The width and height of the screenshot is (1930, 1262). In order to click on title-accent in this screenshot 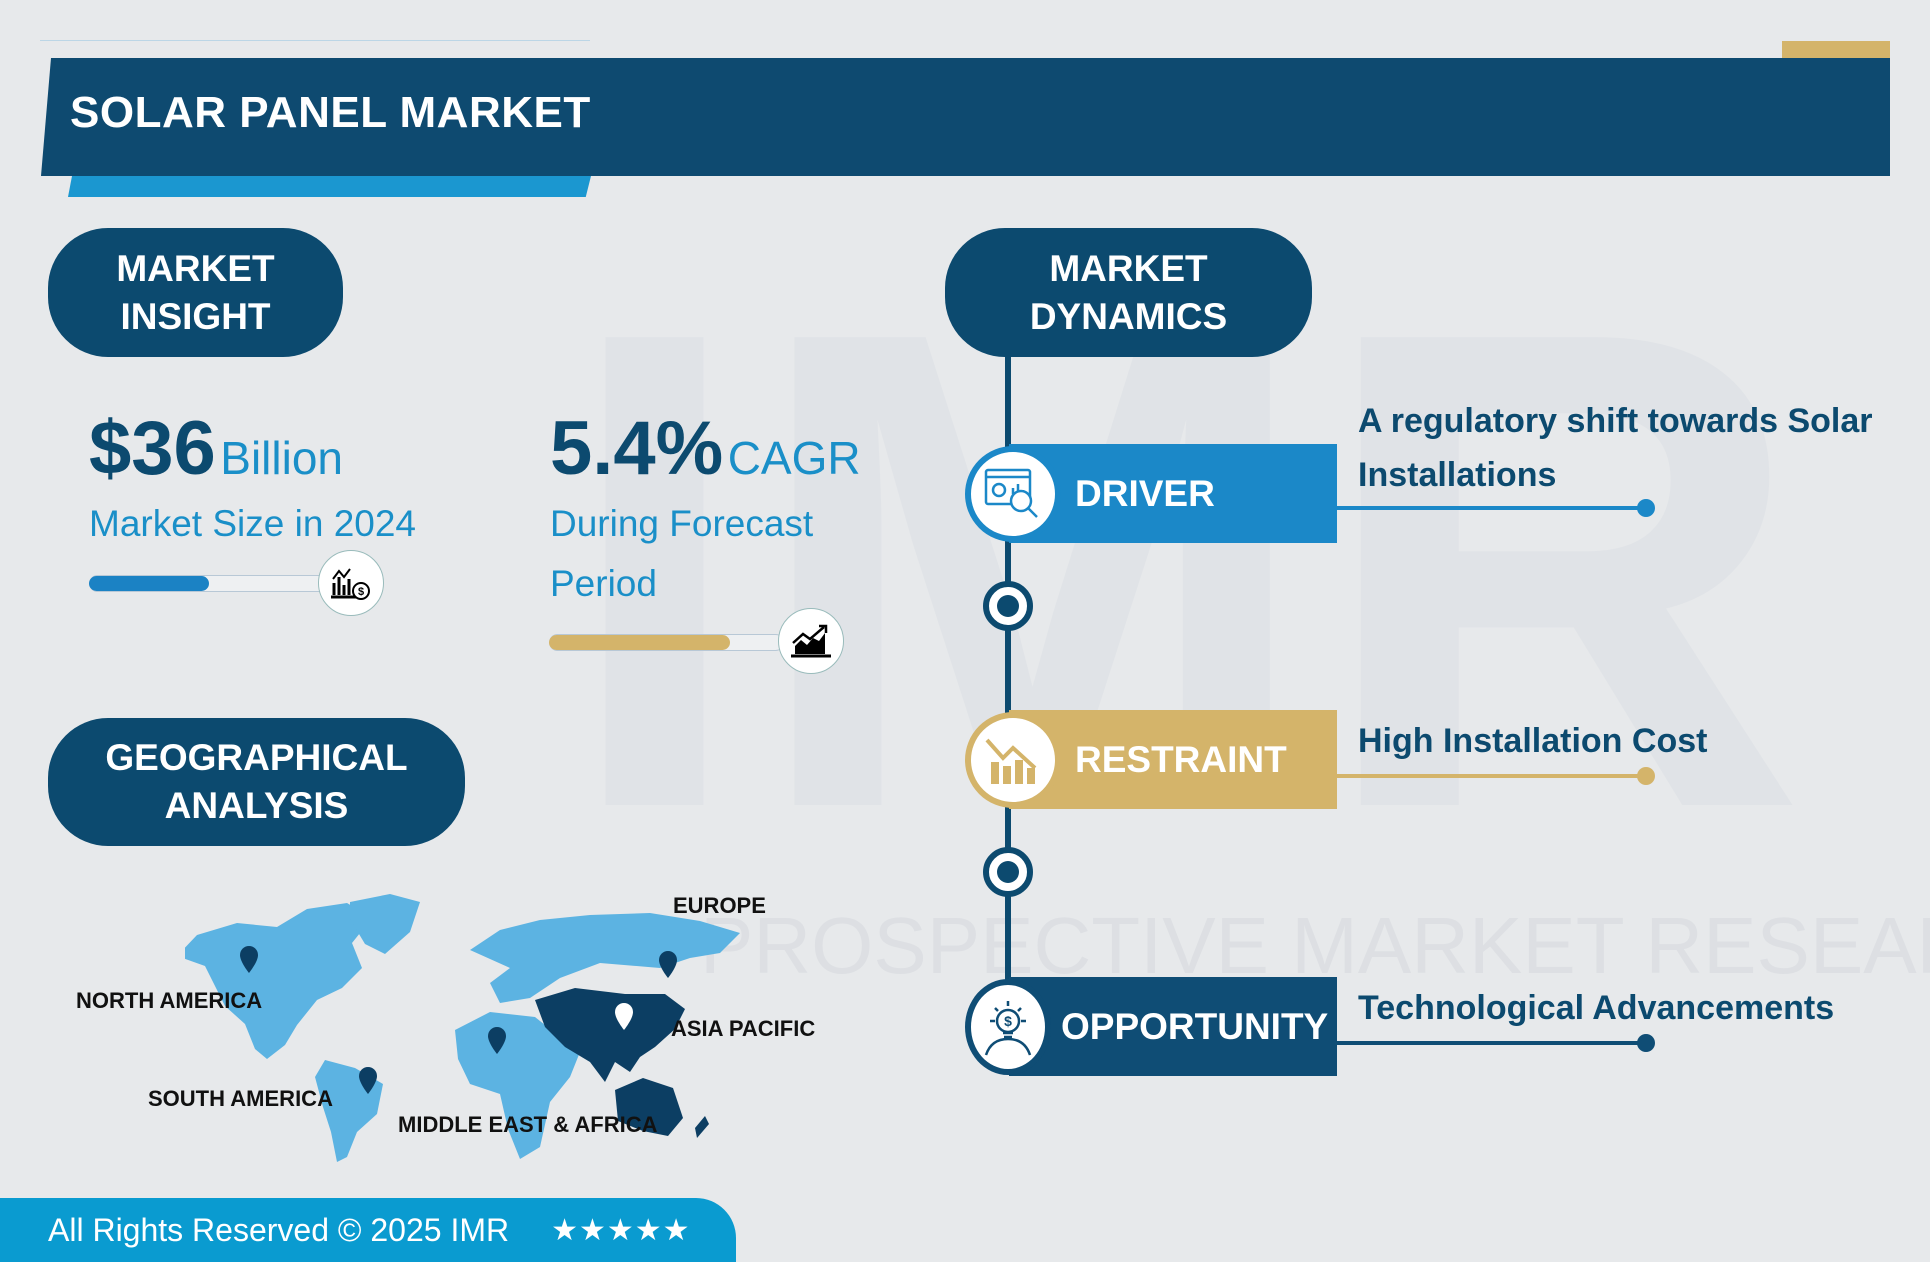, I will do `click(329, 186)`.